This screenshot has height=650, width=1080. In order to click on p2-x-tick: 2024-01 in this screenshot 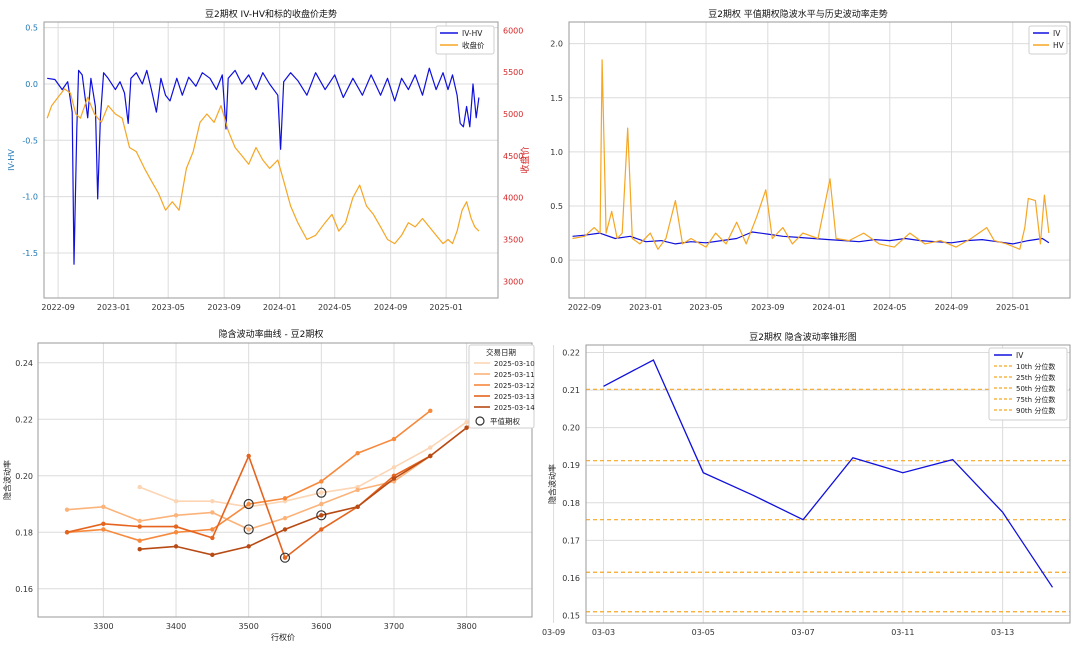, I will do `click(828, 307)`.